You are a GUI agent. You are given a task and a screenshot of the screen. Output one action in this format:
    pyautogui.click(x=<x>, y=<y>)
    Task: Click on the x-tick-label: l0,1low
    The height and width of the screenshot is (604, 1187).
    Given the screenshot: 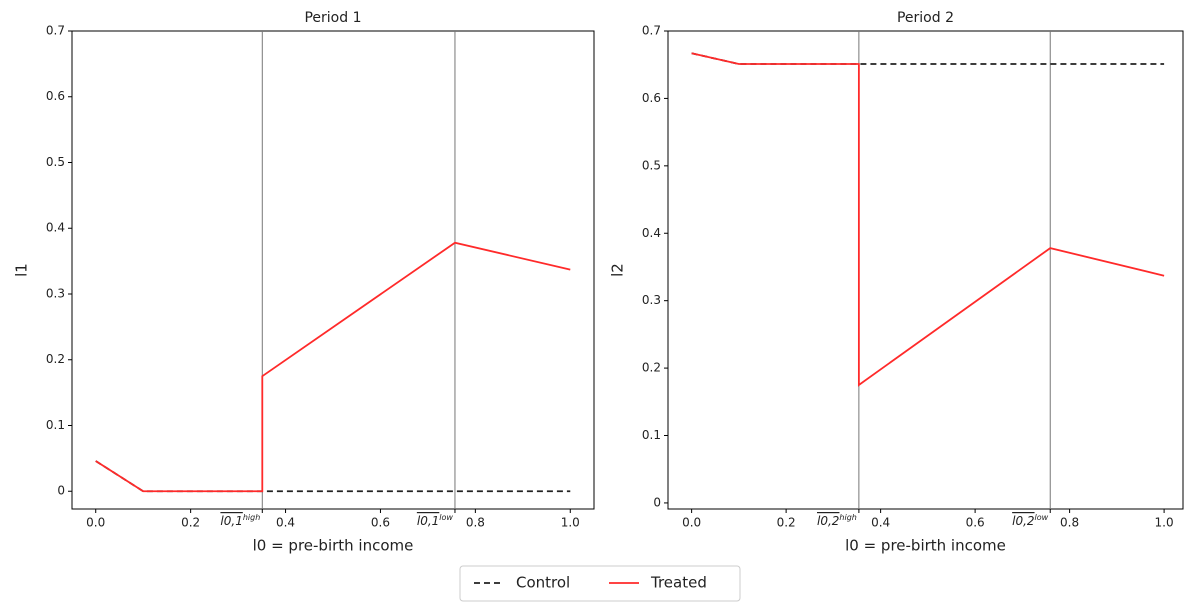 What is the action you would take?
    pyautogui.click(x=435, y=520)
    